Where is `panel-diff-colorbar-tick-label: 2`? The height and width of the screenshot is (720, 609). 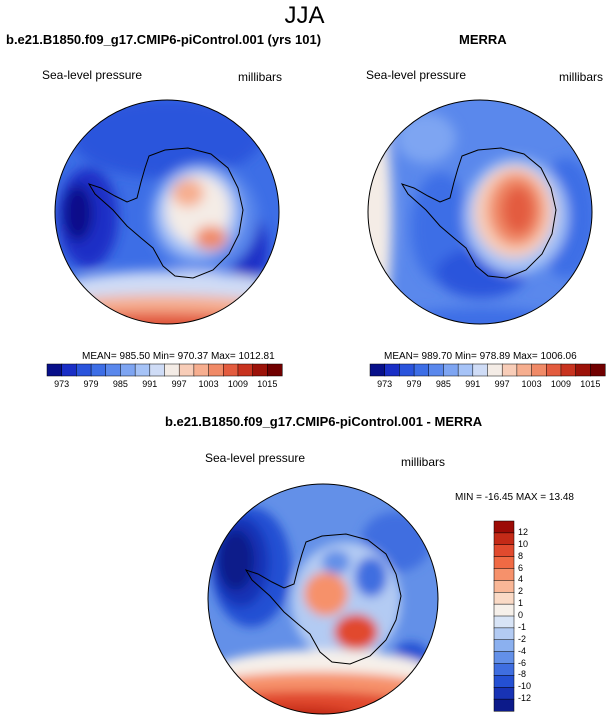 panel-diff-colorbar-tick-label: 2 is located at coordinates (521, 591).